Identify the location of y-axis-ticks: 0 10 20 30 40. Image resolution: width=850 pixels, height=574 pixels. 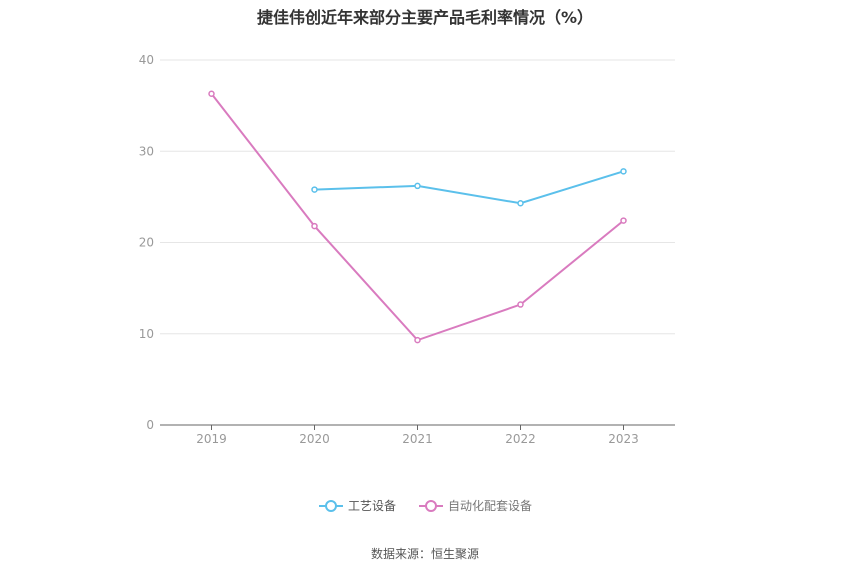
(146, 242).